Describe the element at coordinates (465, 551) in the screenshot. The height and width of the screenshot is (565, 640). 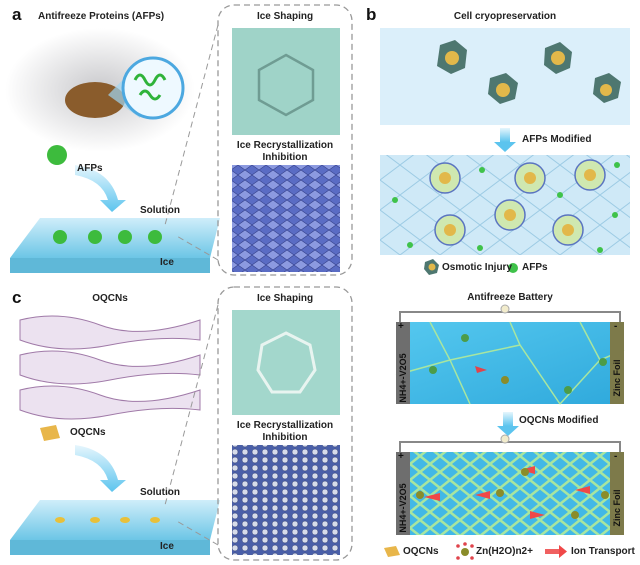
I see `hydrated-zinc-icon` at that location.